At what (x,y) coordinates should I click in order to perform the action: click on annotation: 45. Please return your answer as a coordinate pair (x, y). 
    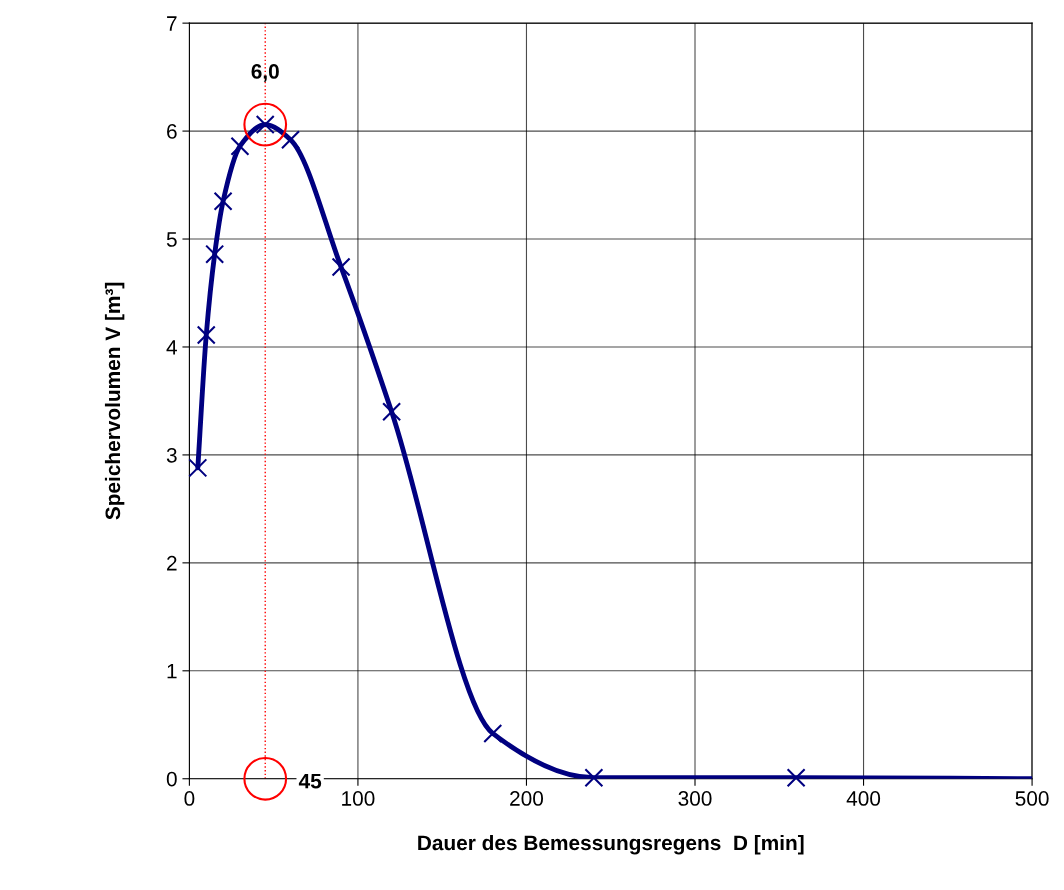
    Looking at the image, I should click on (310, 781).